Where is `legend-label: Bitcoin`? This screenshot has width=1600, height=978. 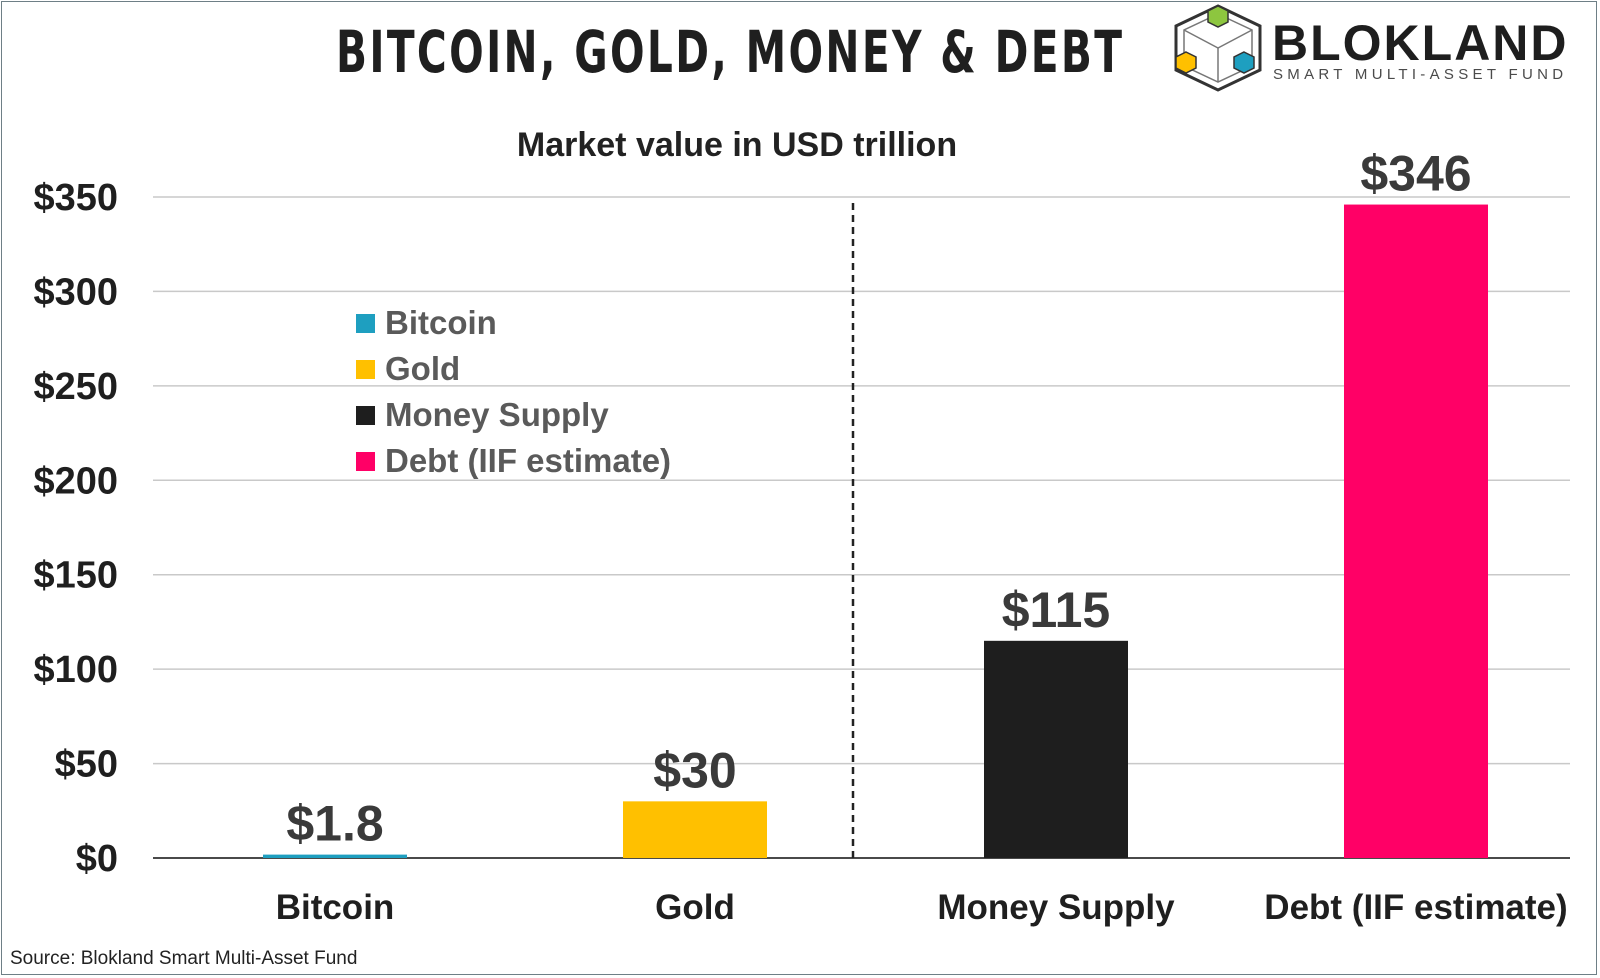
legend-label: Bitcoin is located at coordinates (441, 322).